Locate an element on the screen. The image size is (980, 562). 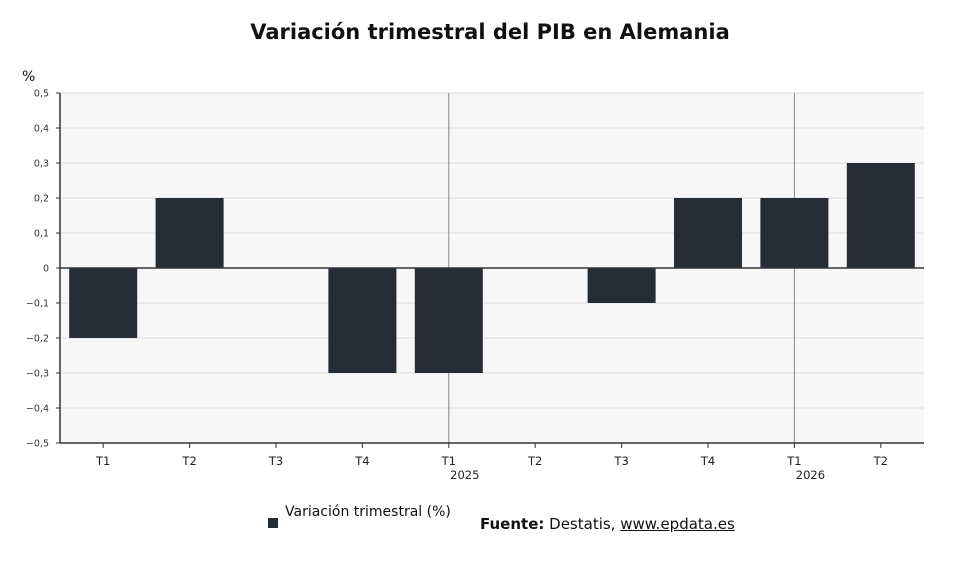
y-tick-label: −0,1 is located at coordinates (37, 304).